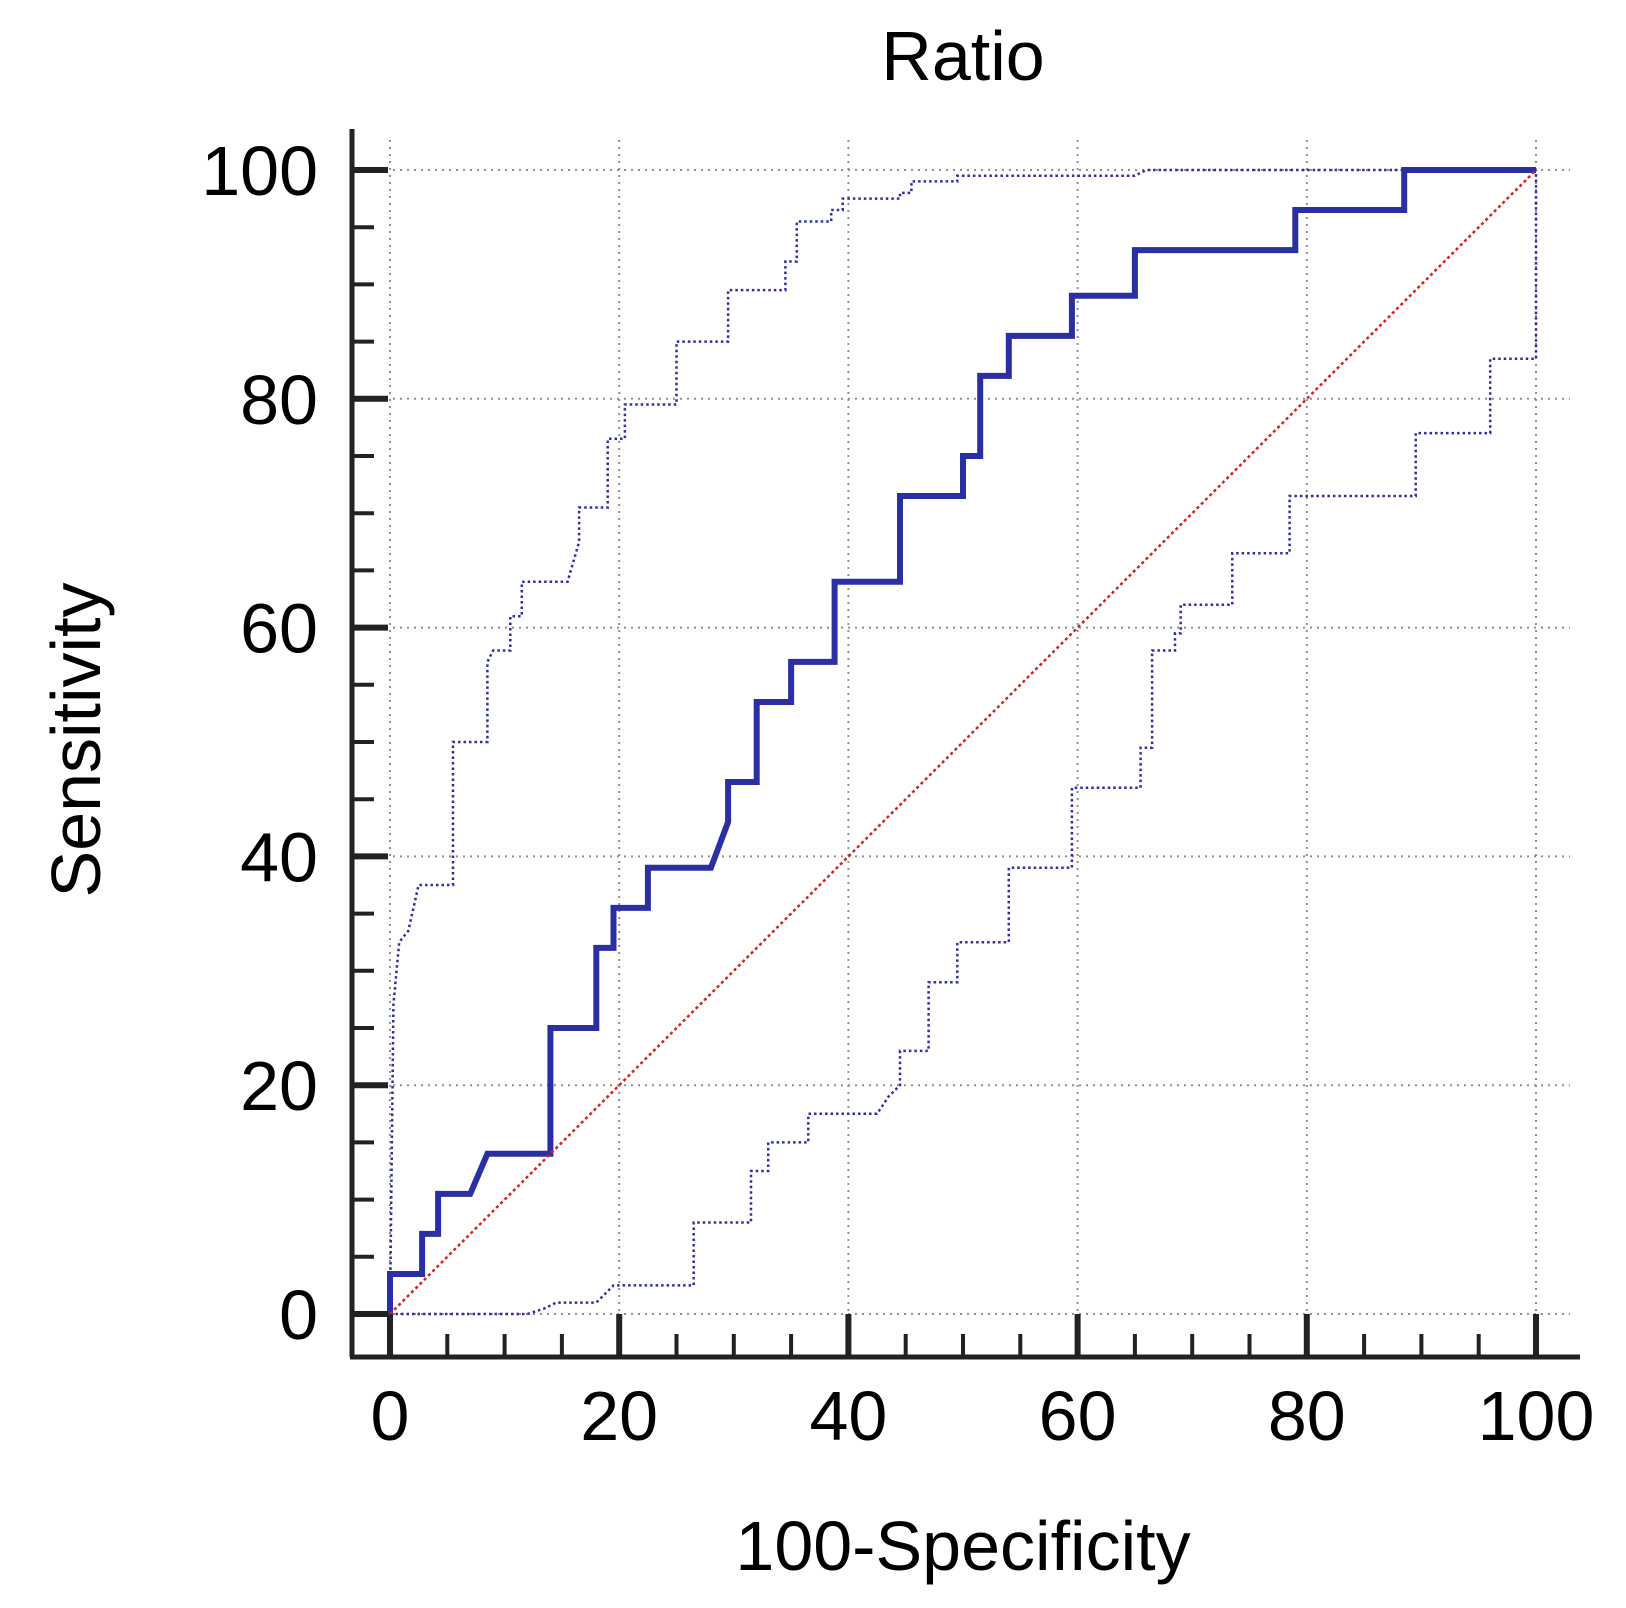 The image size is (1626, 1608). What do you see at coordinates (298, 1315) in the screenshot?
I see `y-tick-label: 0` at bounding box center [298, 1315].